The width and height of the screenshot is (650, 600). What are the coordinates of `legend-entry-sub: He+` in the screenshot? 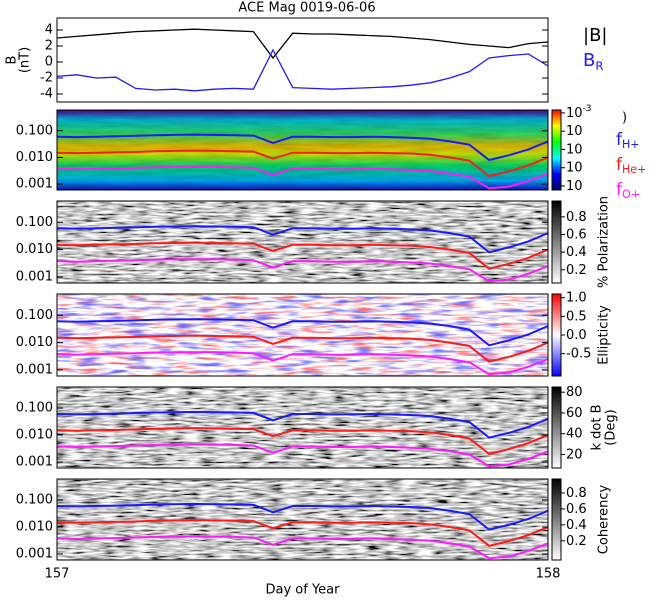 It's located at (634, 169).